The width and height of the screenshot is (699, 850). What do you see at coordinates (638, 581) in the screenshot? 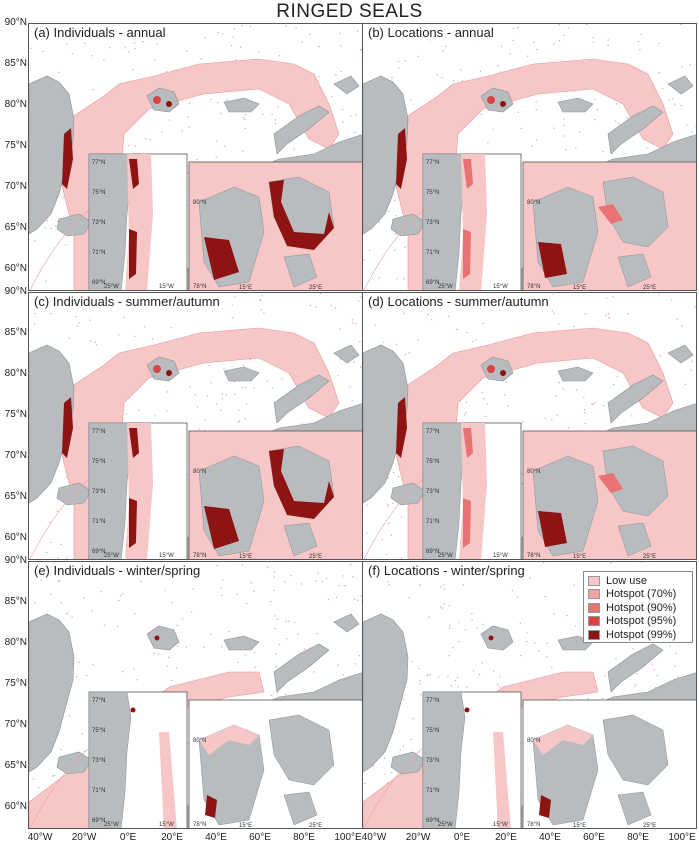
I see `legend-item-low-use: Low use` at bounding box center [638, 581].